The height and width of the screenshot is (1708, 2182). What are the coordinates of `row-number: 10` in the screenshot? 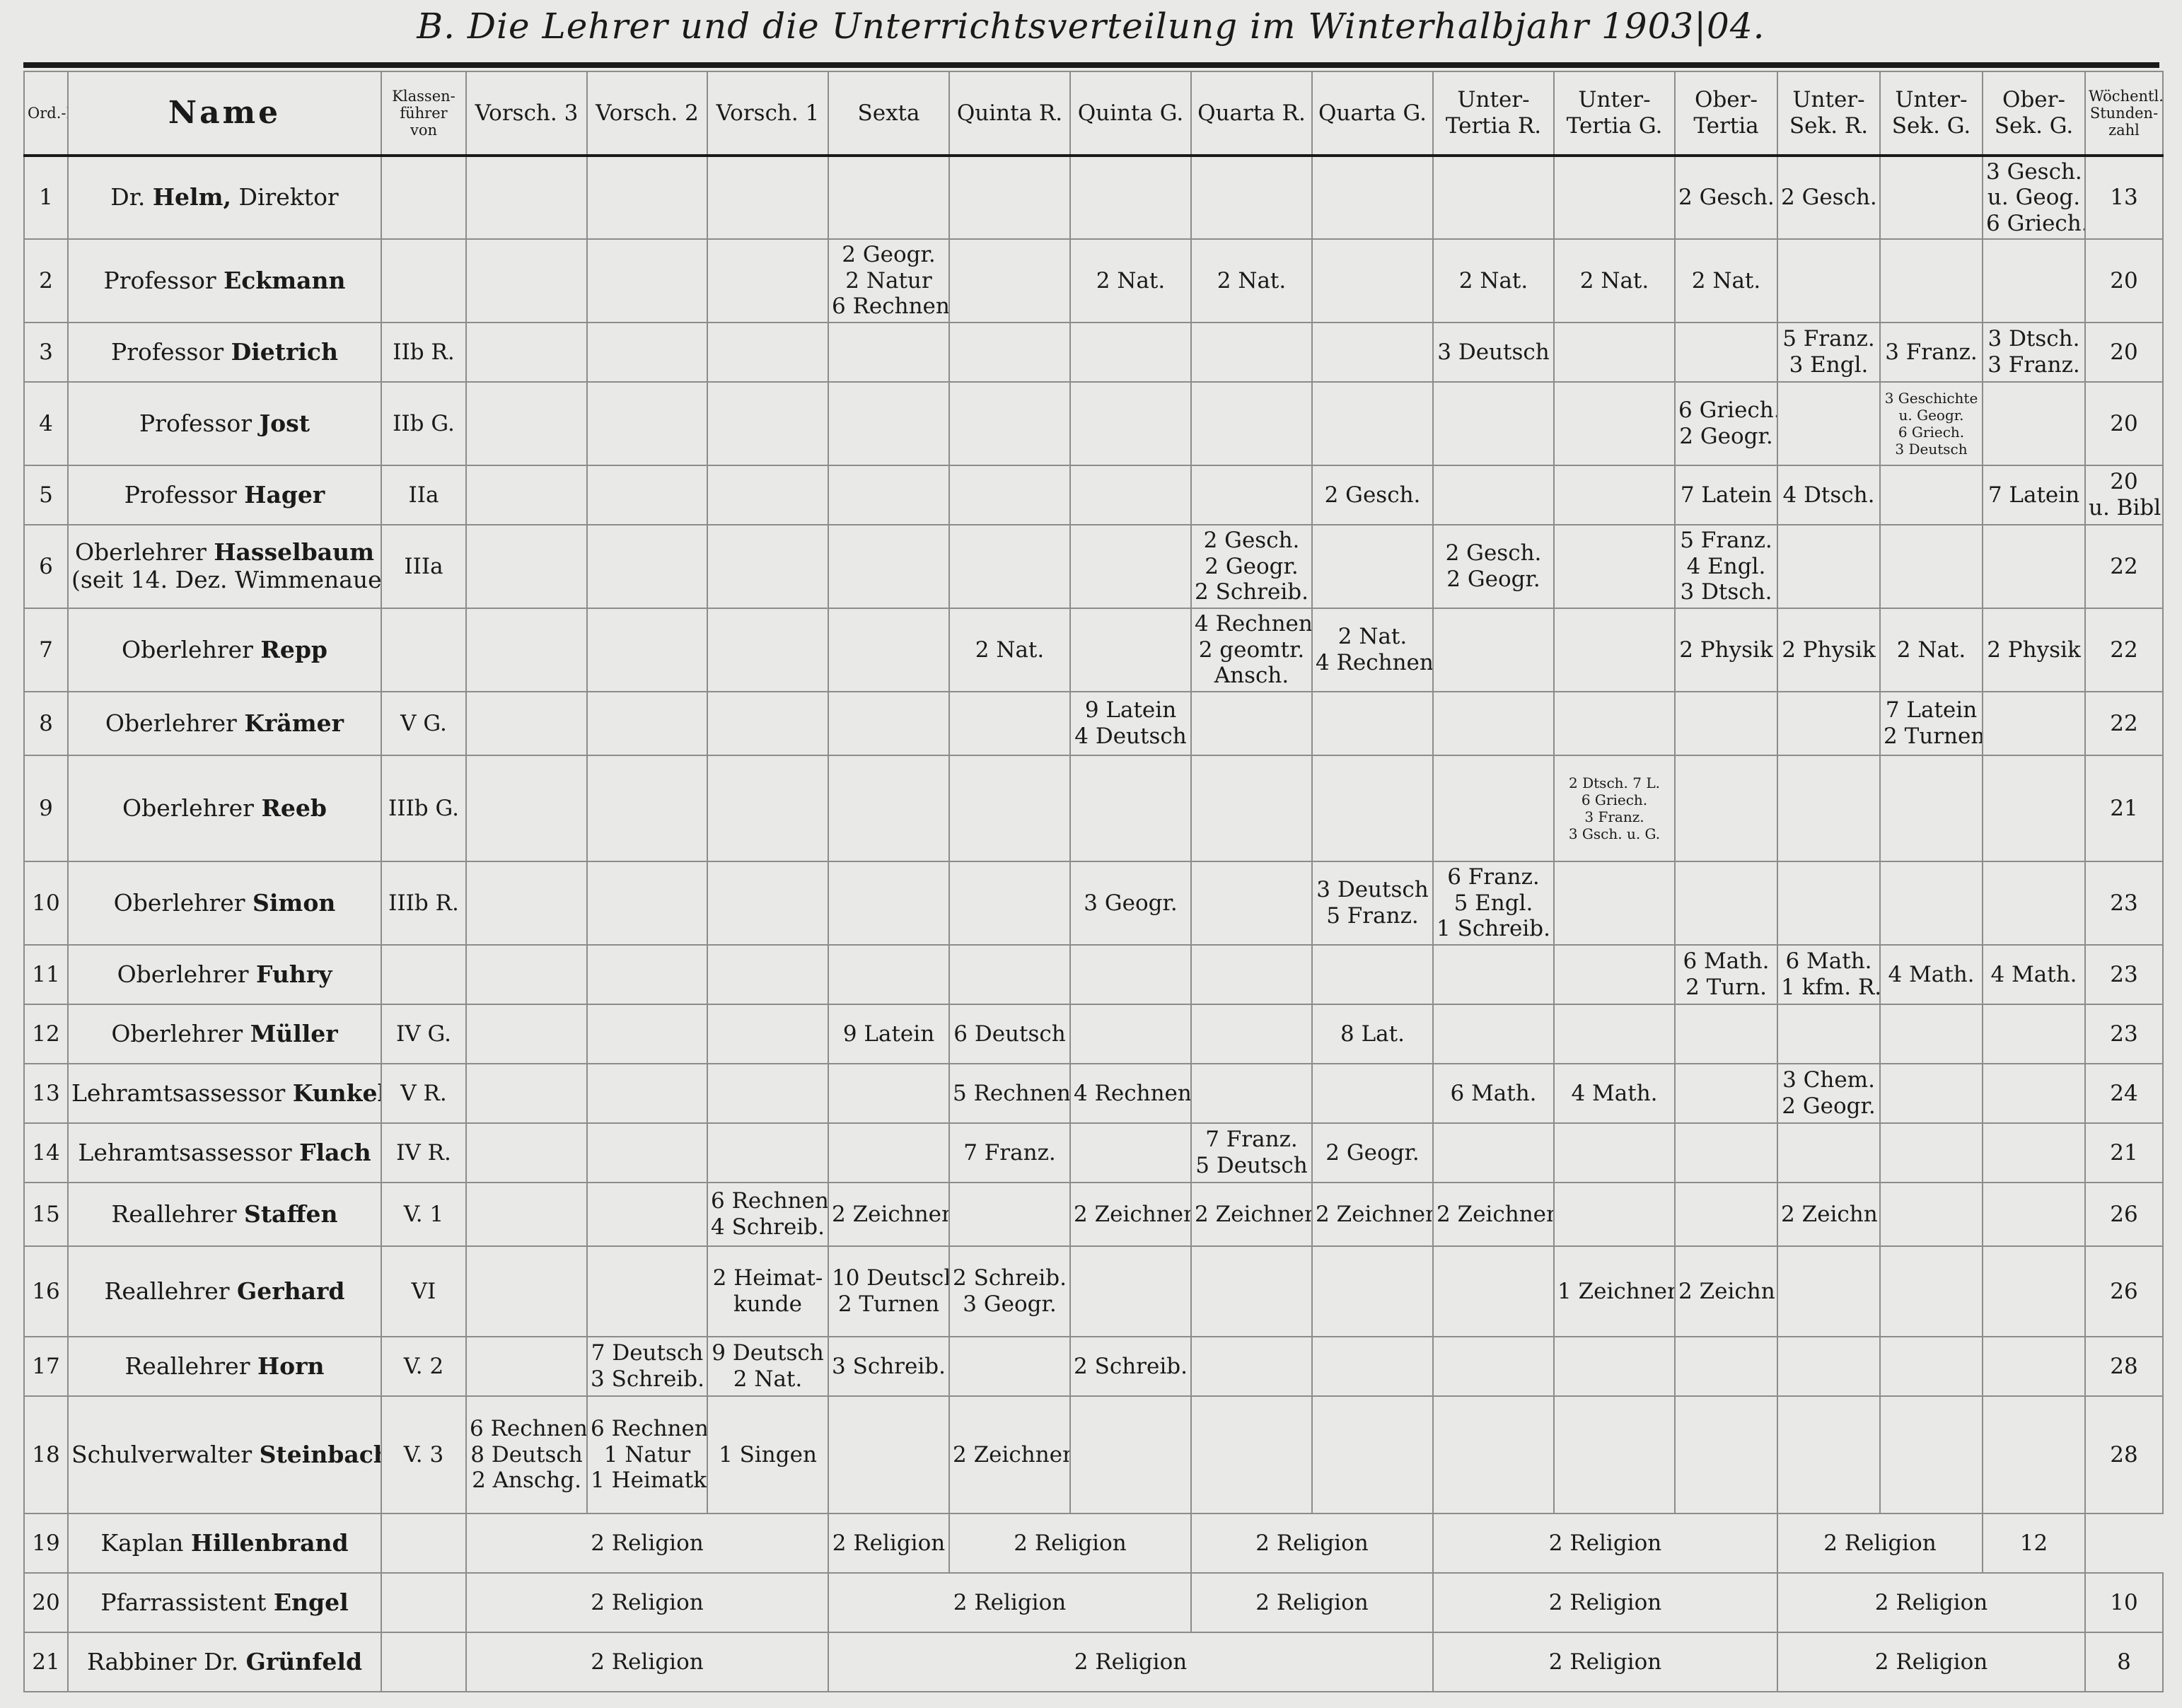 It's located at (46, 903).